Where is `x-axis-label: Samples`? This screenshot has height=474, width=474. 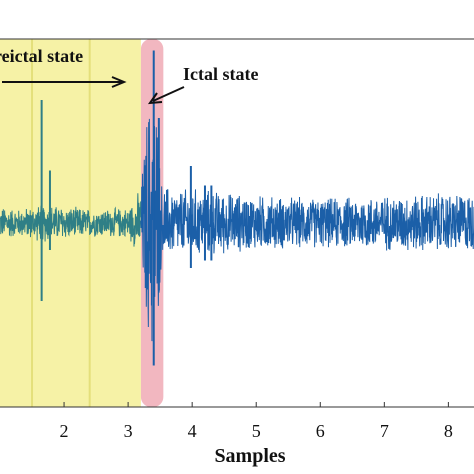 x-axis-label: Samples is located at coordinates (249, 456).